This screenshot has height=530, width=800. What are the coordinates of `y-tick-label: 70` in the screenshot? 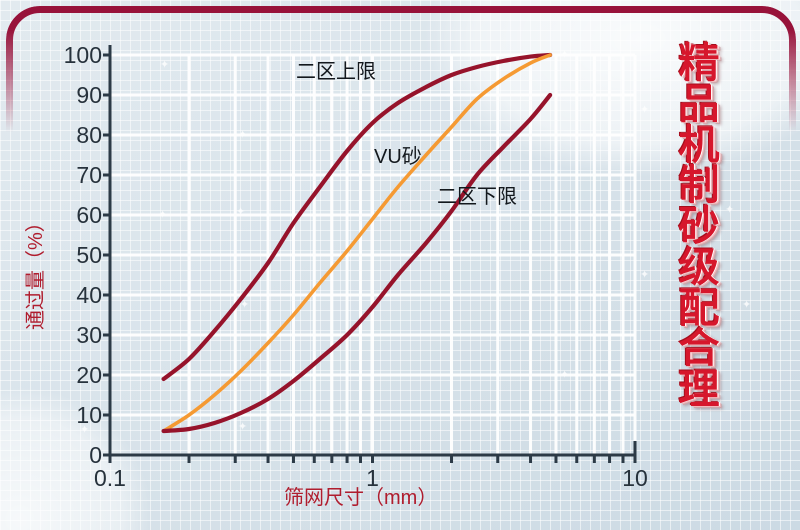 It's located at (89, 175).